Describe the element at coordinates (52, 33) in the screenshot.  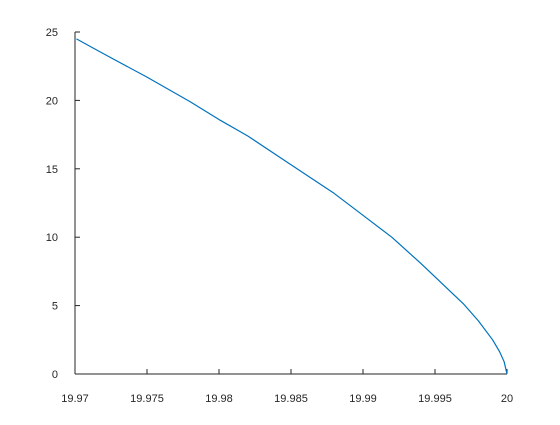
I see `y-tick-label: 25` at that location.